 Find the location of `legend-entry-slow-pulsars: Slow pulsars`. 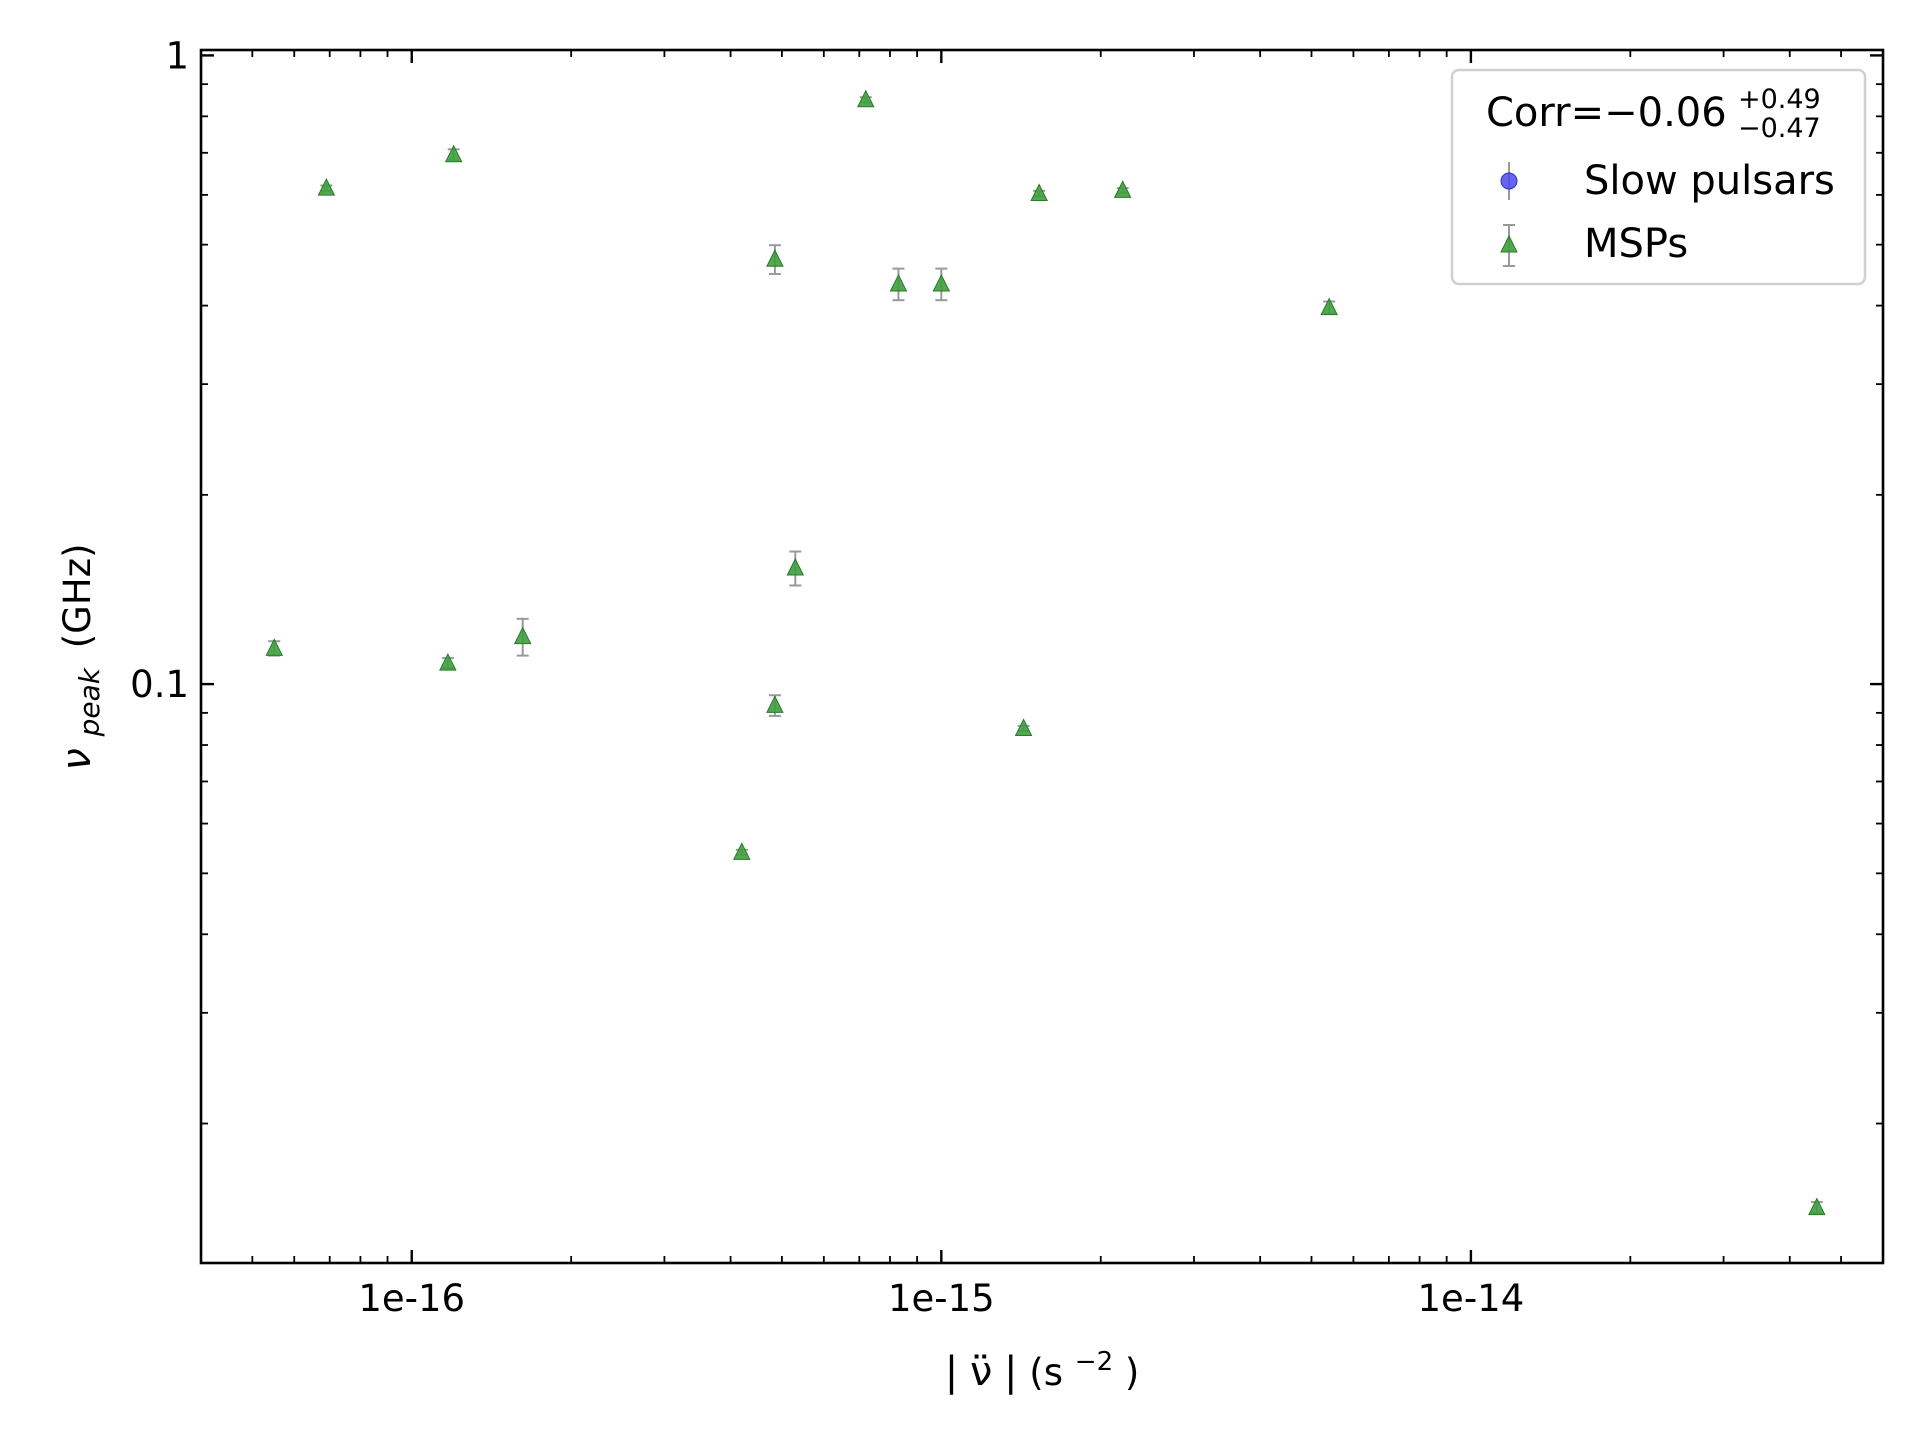

legend-entry-slow-pulsars: Slow pulsars is located at coordinates (1667, 181).